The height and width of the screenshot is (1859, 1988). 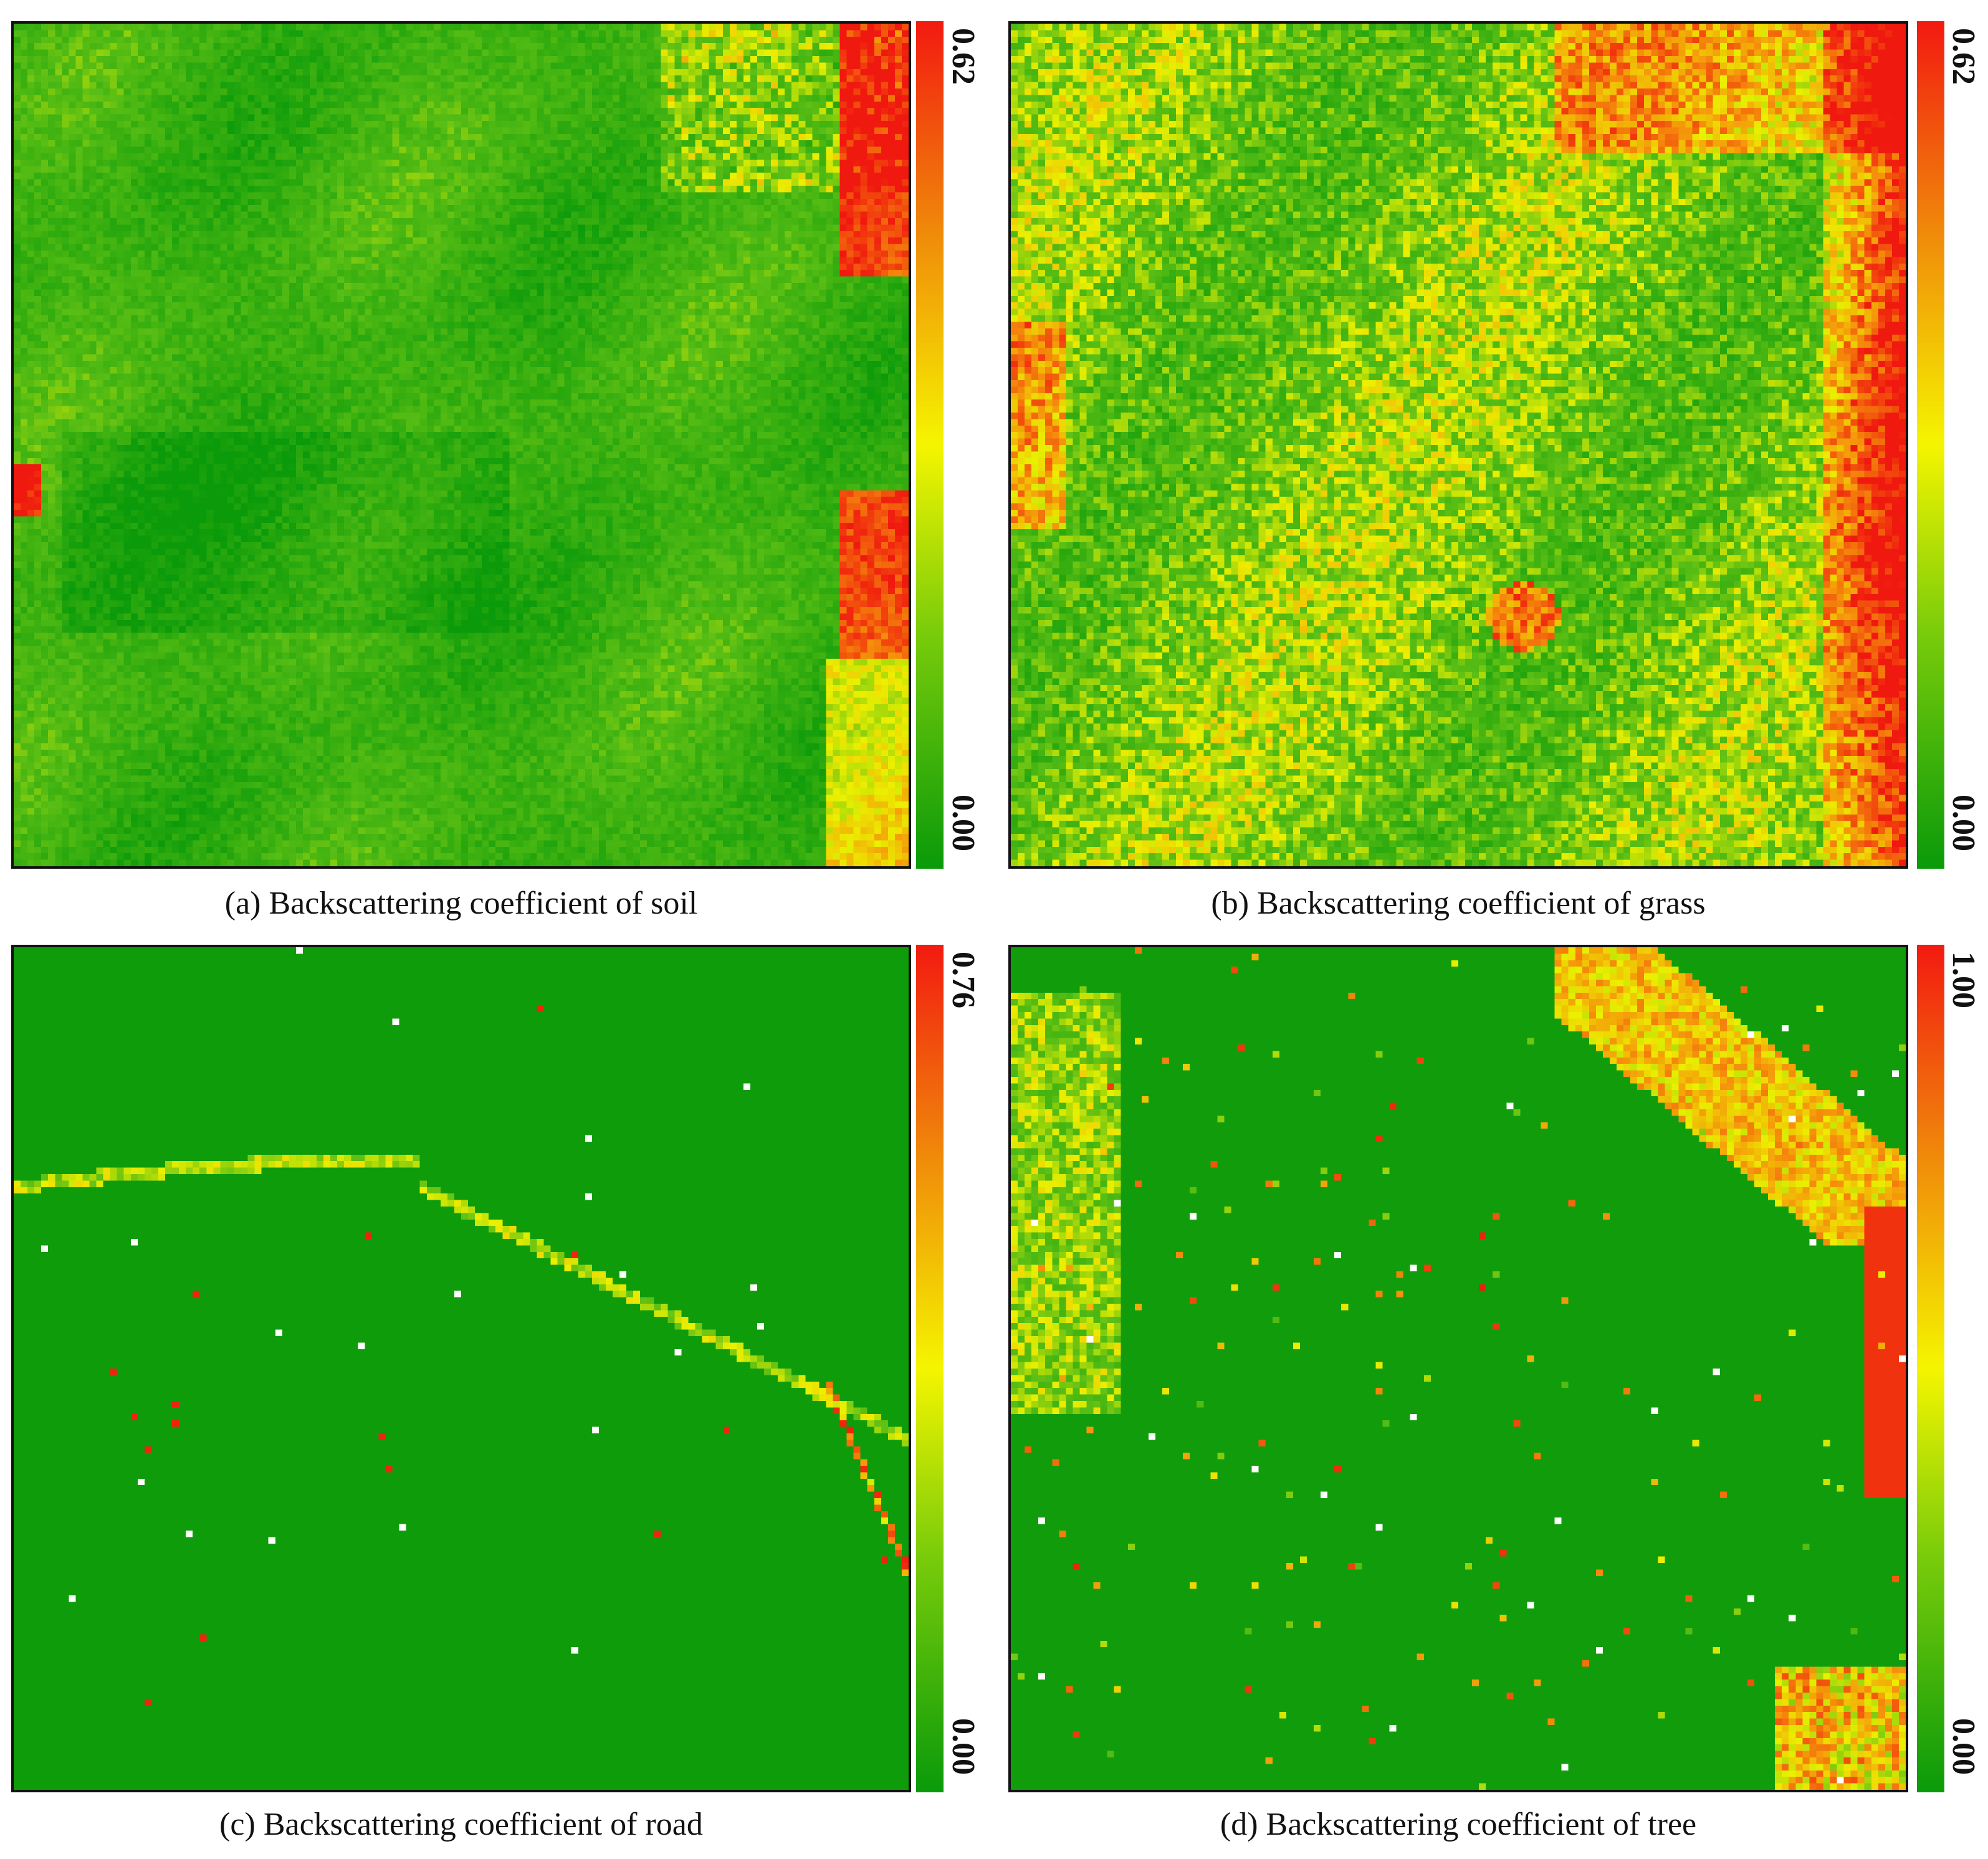 I want to click on colorbar-soil, so click(x=930, y=445).